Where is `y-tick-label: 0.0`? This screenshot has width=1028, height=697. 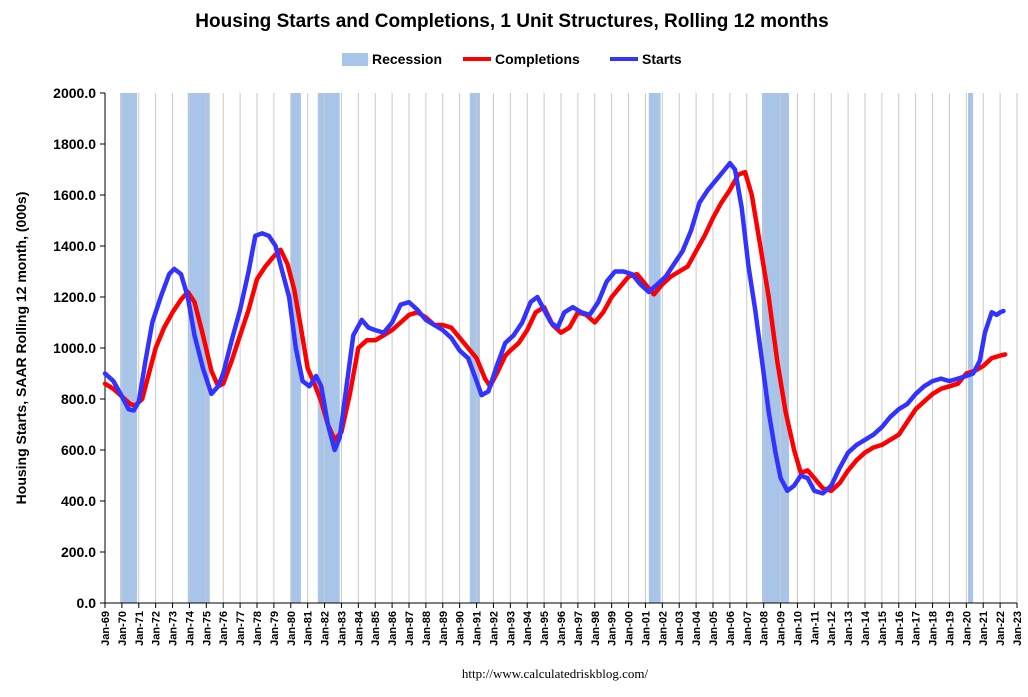
y-tick-label: 0.0 is located at coordinates (87, 603).